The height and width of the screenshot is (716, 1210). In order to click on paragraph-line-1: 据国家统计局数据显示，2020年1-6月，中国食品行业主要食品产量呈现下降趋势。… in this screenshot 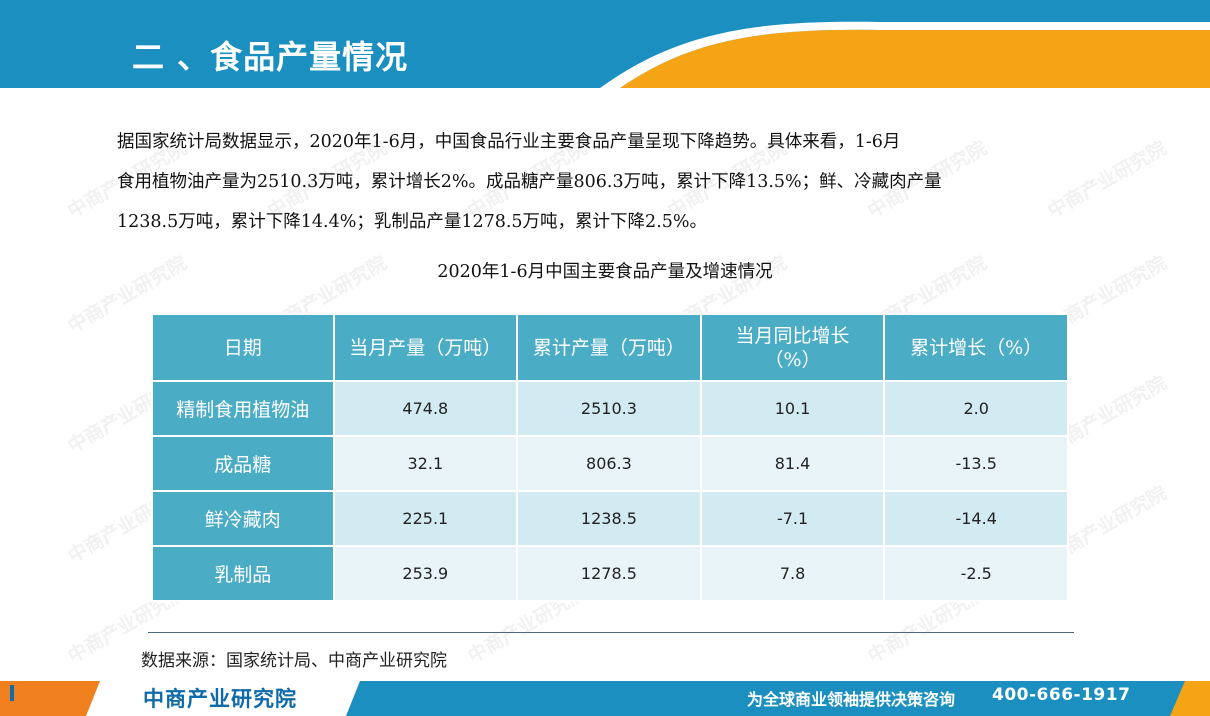, I will do `click(509, 142)`.